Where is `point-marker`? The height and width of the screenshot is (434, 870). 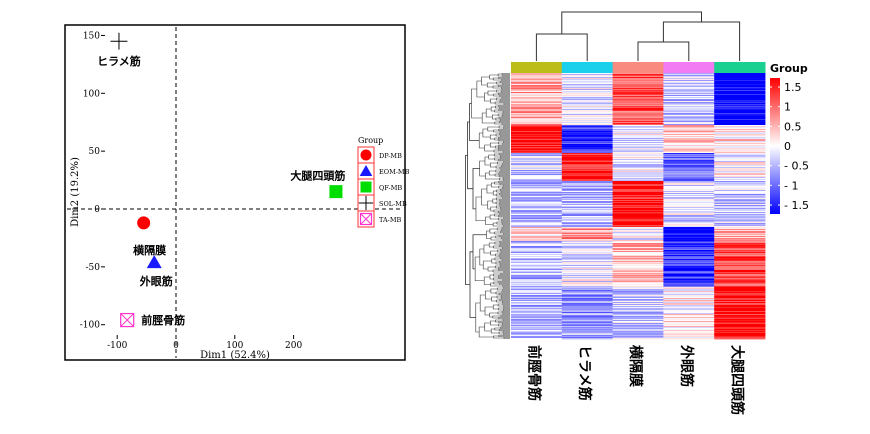 point-marker is located at coordinates (366, 203).